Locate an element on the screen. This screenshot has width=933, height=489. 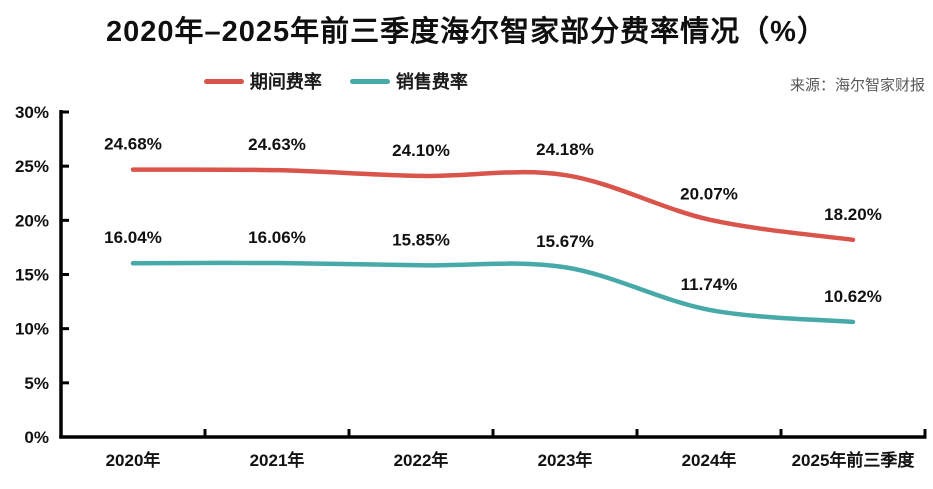
data-label: 10.62% is located at coordinates (853, 296).